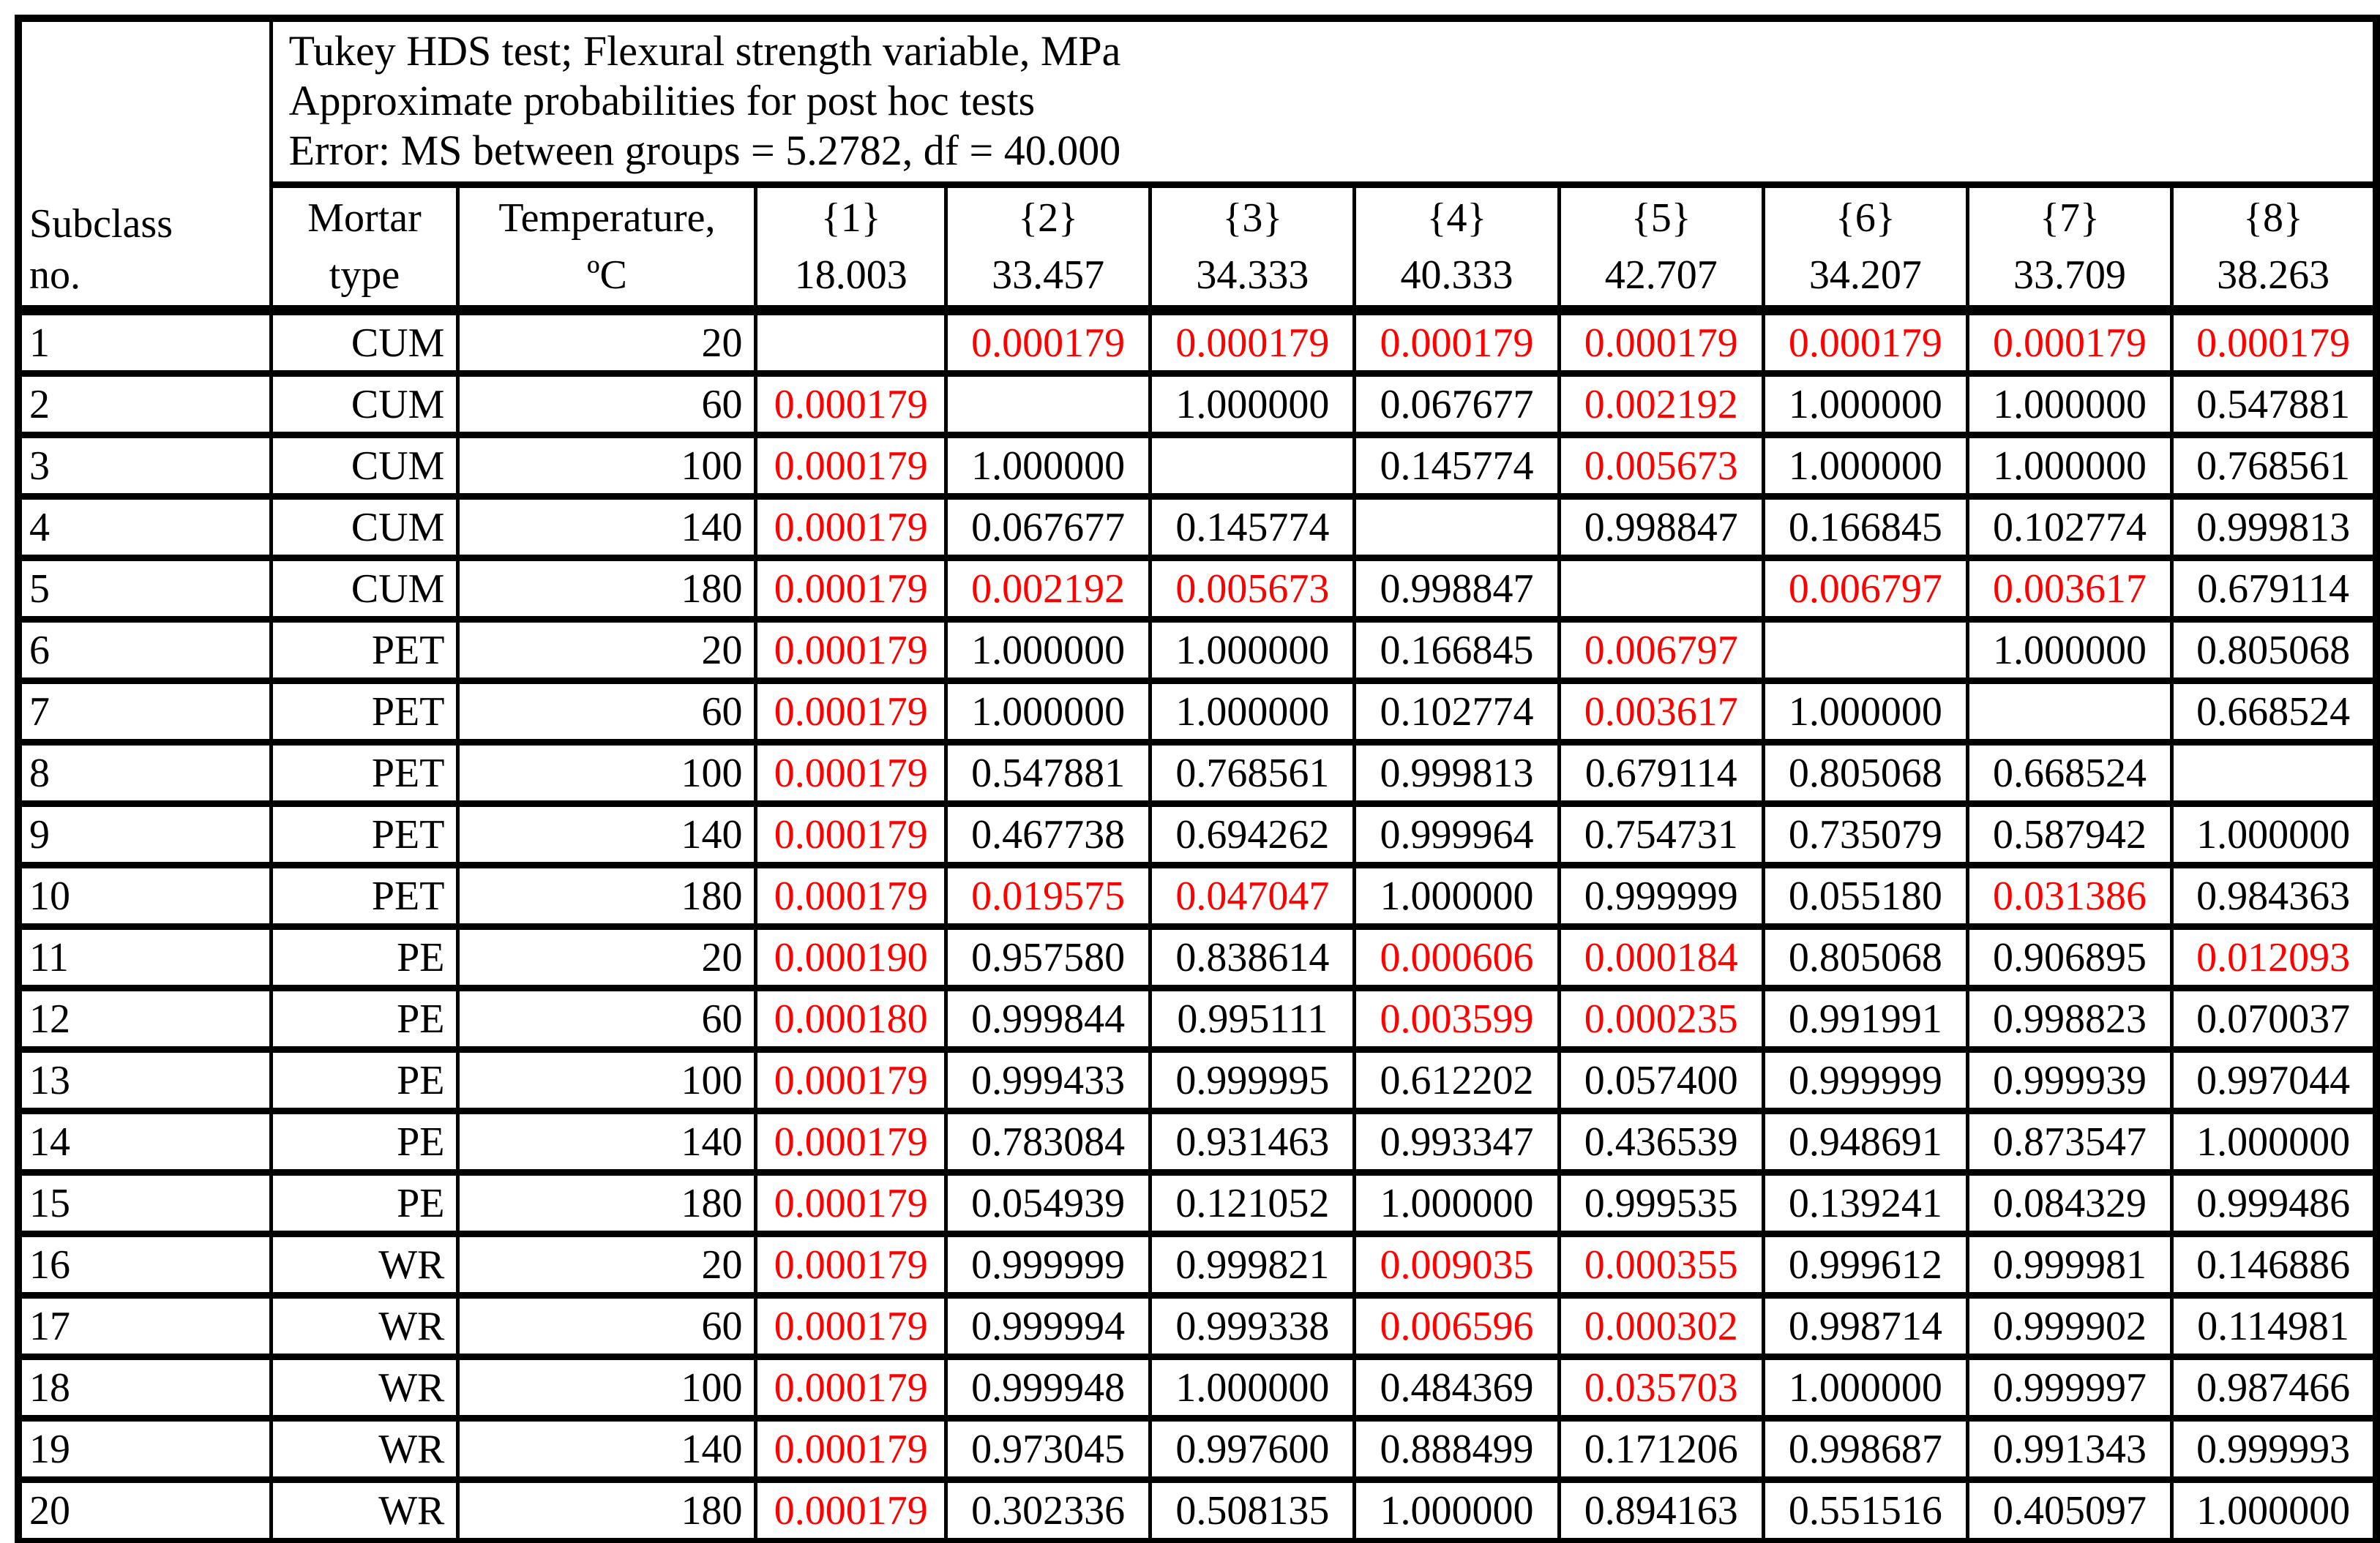  Describe the element at coordinates (2069, 1203) in the screenshot. I see `p-value-cell: 0.084329` at that location.